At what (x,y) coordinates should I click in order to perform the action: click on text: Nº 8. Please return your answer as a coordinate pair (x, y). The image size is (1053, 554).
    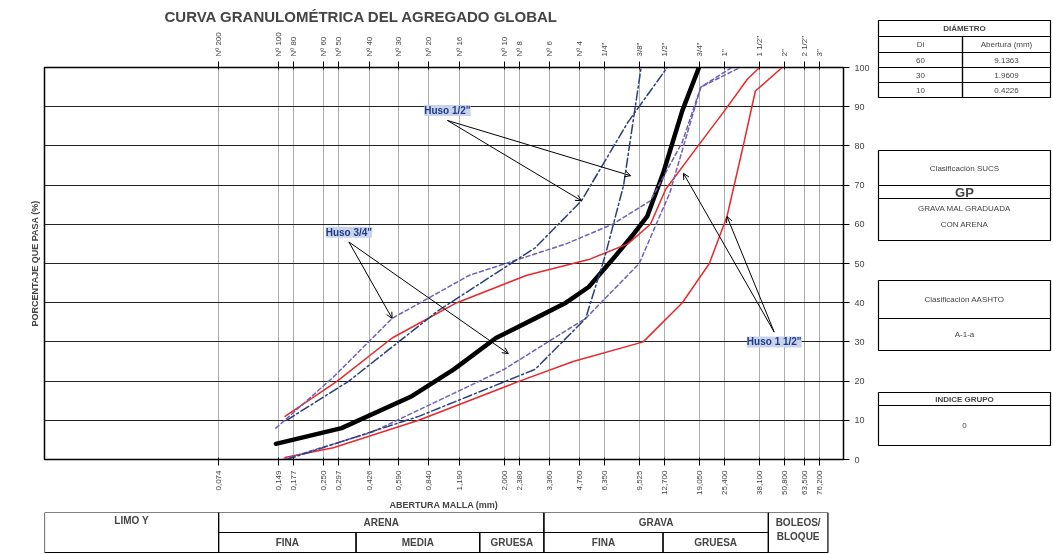
    Looking at the image, I should click on (519, 48).